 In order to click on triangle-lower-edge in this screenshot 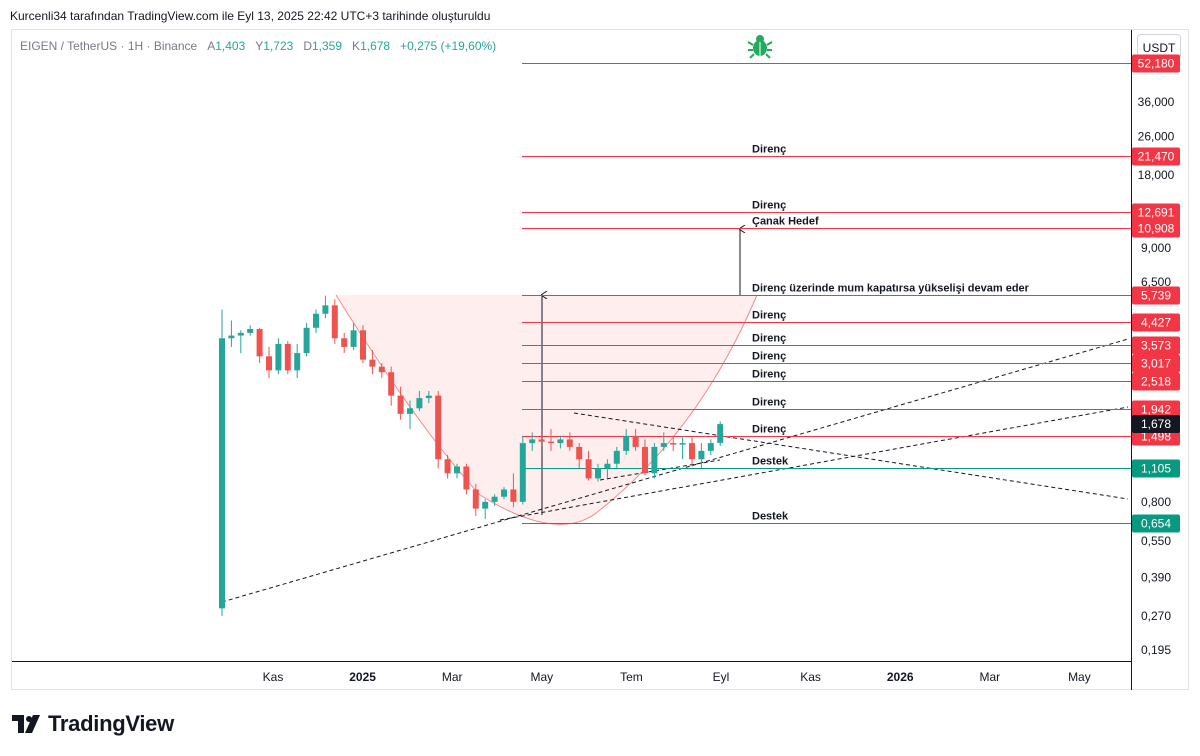, I will do `click(660, 470)`.